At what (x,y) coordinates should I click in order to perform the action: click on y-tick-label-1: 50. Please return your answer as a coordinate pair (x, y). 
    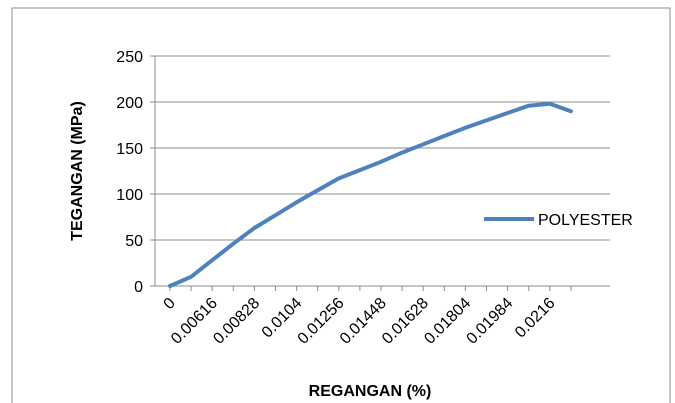
    Looking at the image, I should click on (134, 241).